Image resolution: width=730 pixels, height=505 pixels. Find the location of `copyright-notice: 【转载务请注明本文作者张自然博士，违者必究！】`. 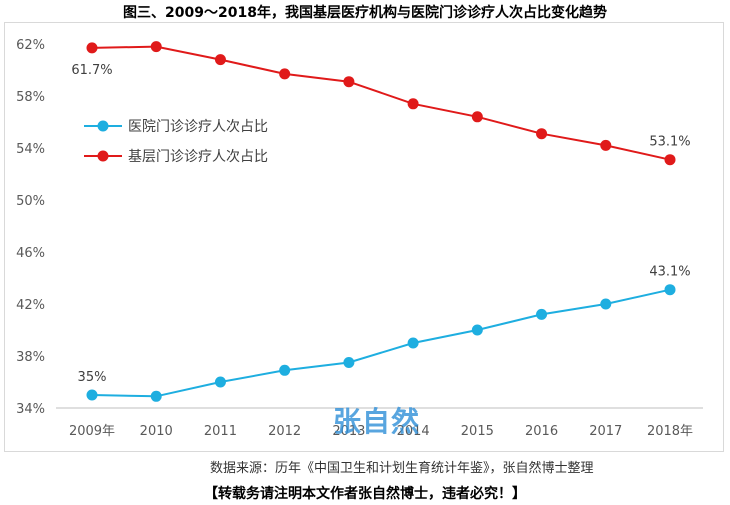

copyright-notice: 【转载务请注明本文作者张自然博士，违者必究！】 is located at coordinates (365, 494).